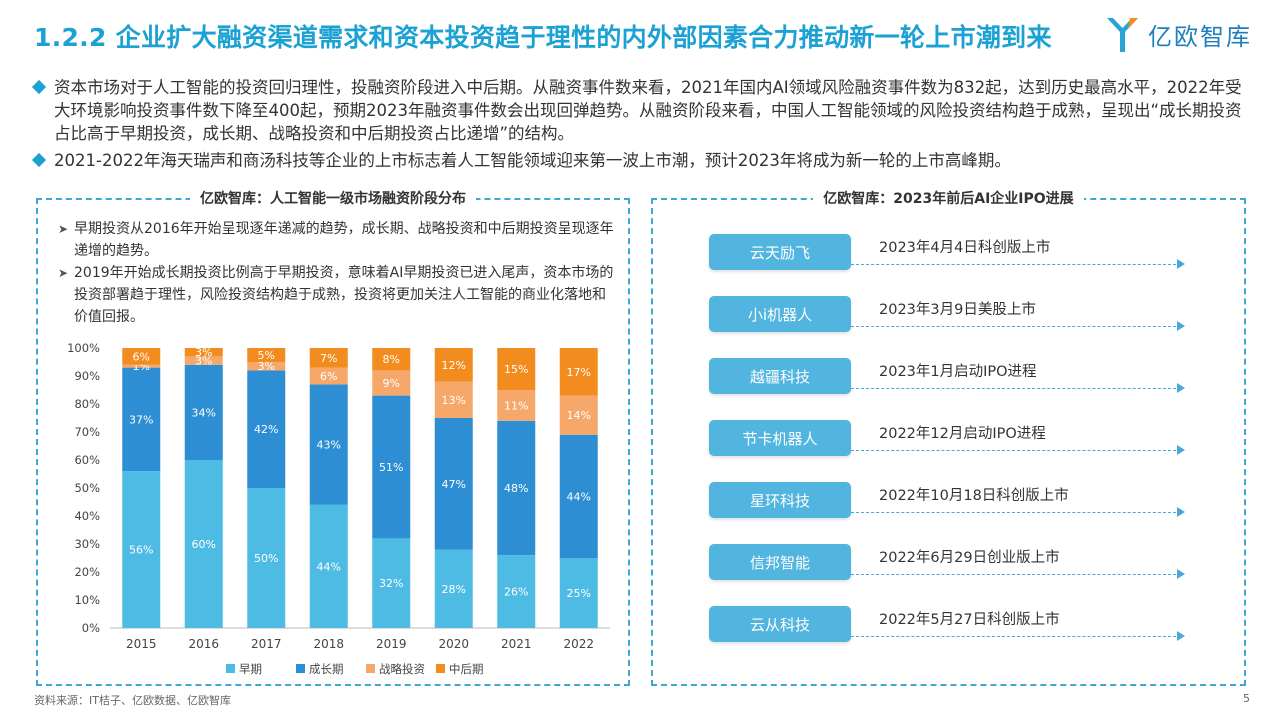 This screenshot has width=1280, height=720. I want to click on panel-title: 亿欧智库：人工智能一级市场融资阶段分布, so click(333, 198).